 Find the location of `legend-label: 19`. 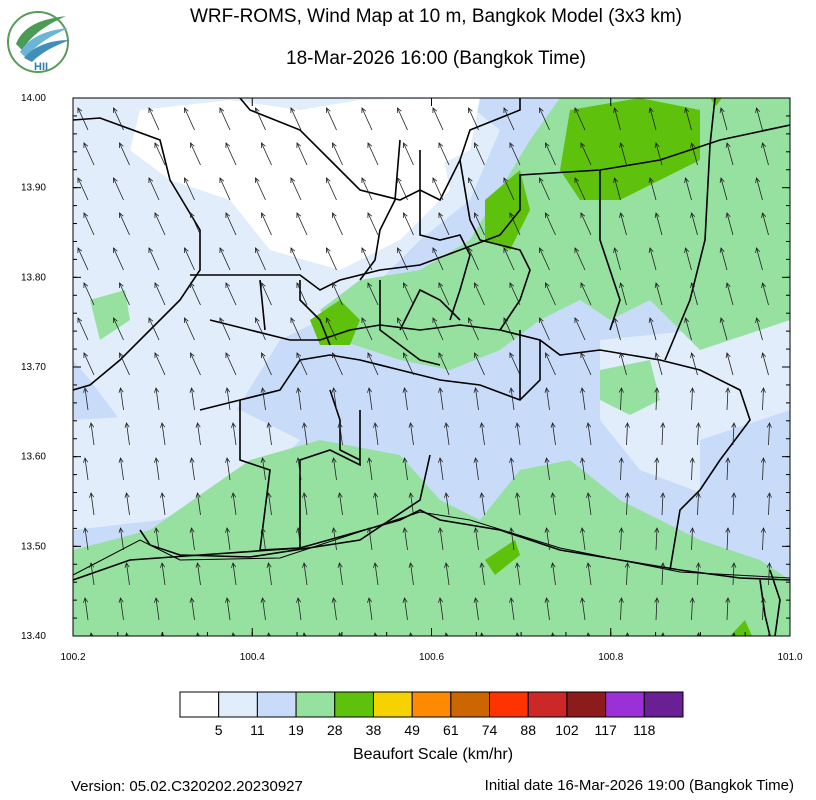

legend-label: 19 is located at coordinates (296, 730).